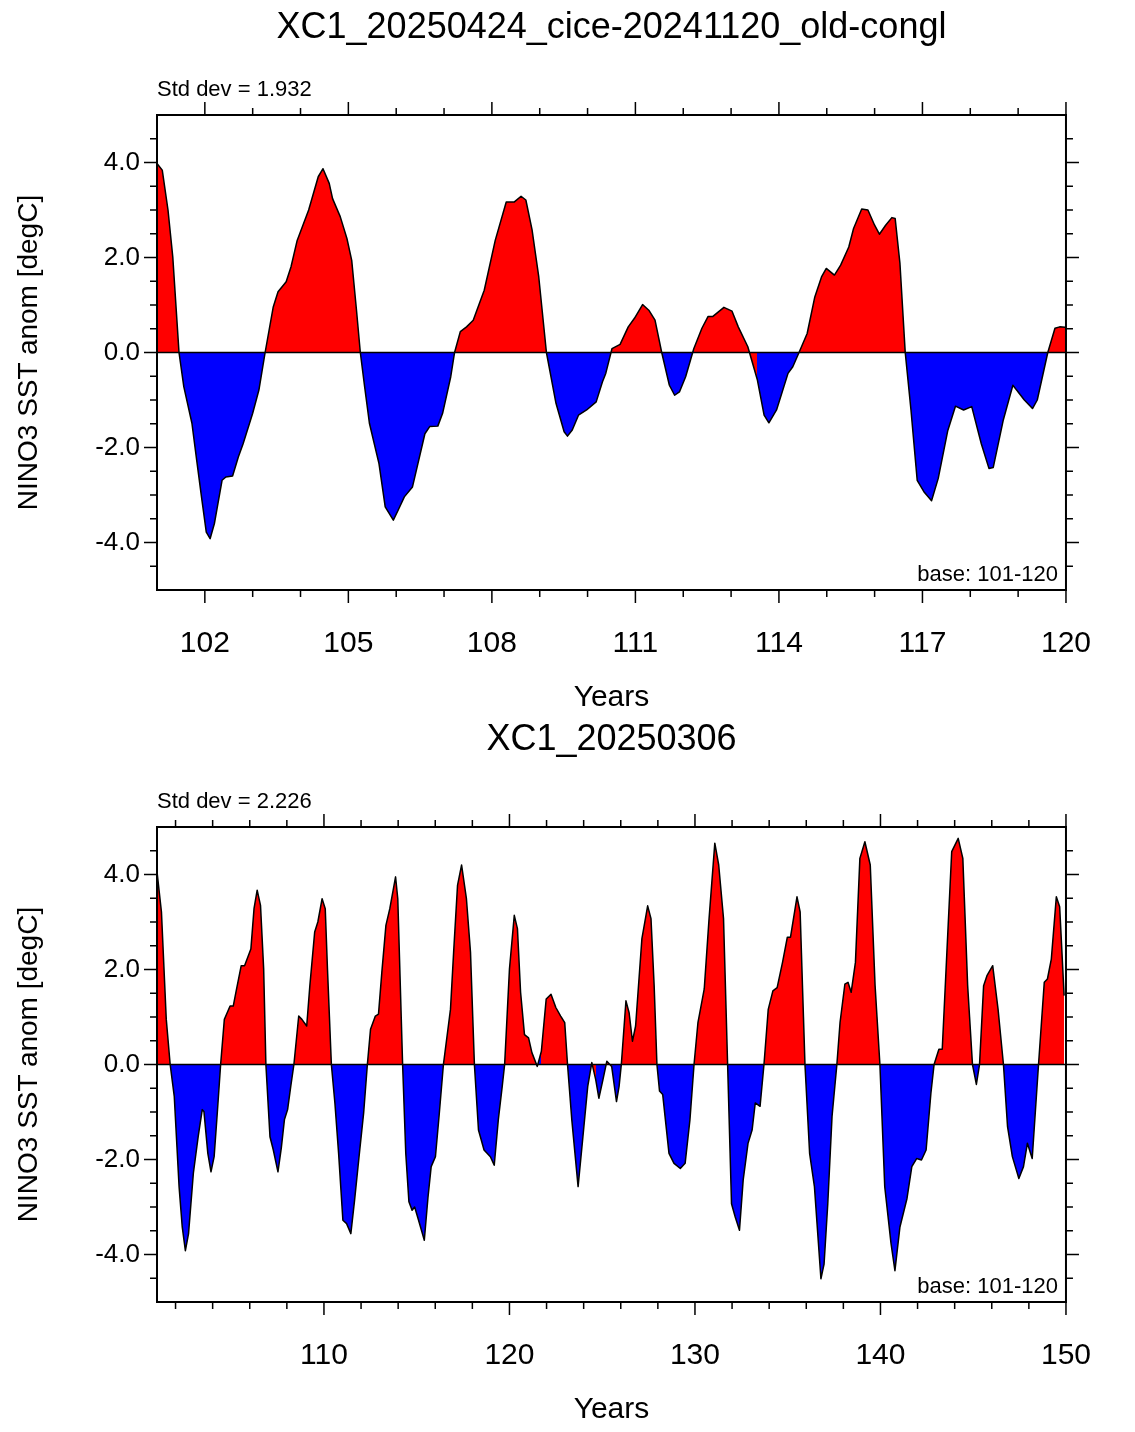 Image resolution: width=1135 pixels, height=1432 pixels. What do you see at coordinates (348, 642) in the screenshot?
I see `x-tick-label: 105` at bounding box center [348, 642].